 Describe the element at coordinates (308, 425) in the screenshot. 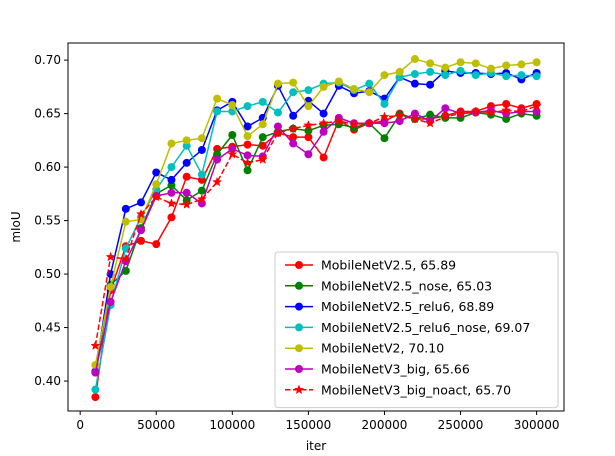

I see `x-tick-label: 150000` at that location.